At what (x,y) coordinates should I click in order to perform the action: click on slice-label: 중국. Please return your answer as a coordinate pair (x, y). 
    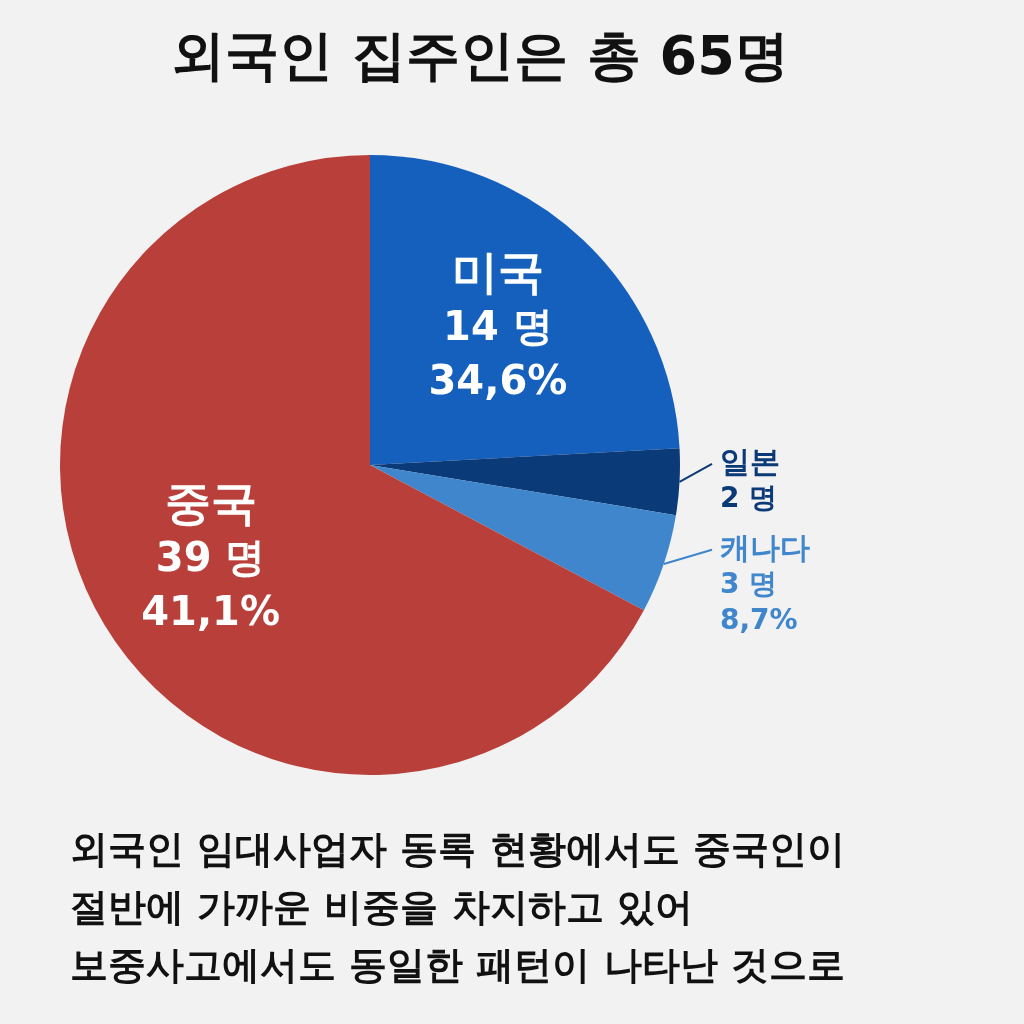
    Looking at the image, I should click on (210, 502).